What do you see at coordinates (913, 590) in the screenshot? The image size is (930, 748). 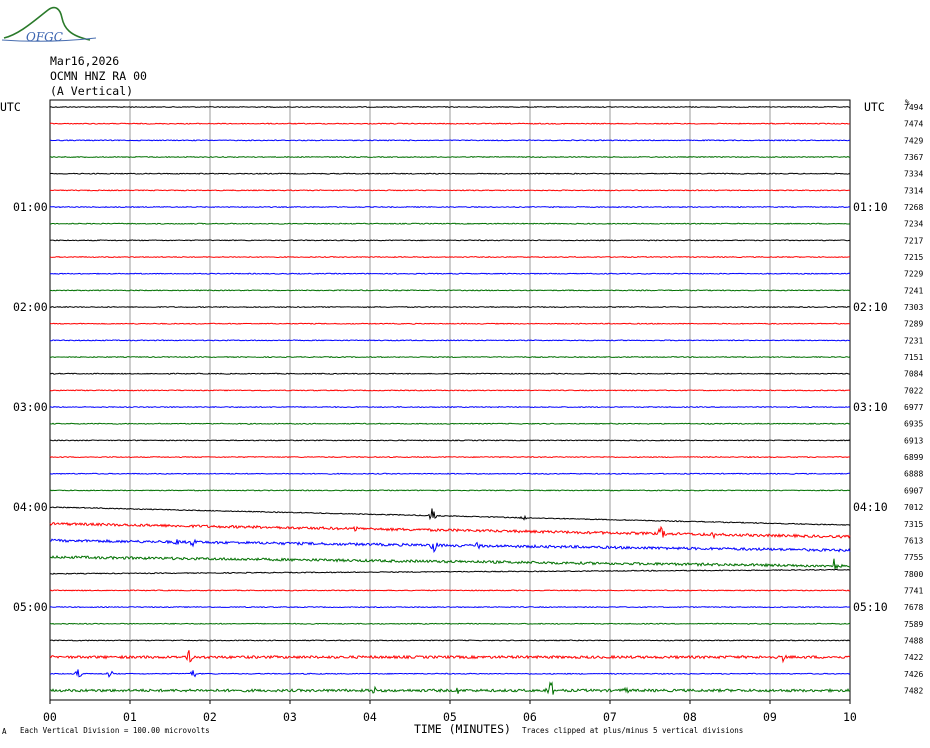 I see `trace-value-label: 7741` at bounding box center [913, 590].